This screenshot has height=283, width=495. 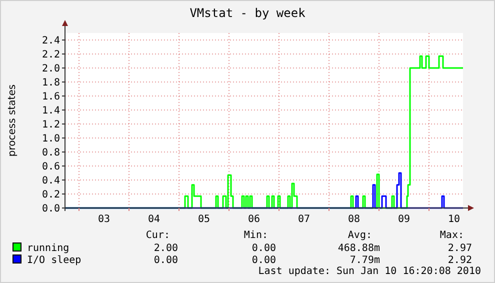 What do you see at coordinates (460, 248) in the screenshot?
I see `text: 2.97` at bounding box center [460, 248].